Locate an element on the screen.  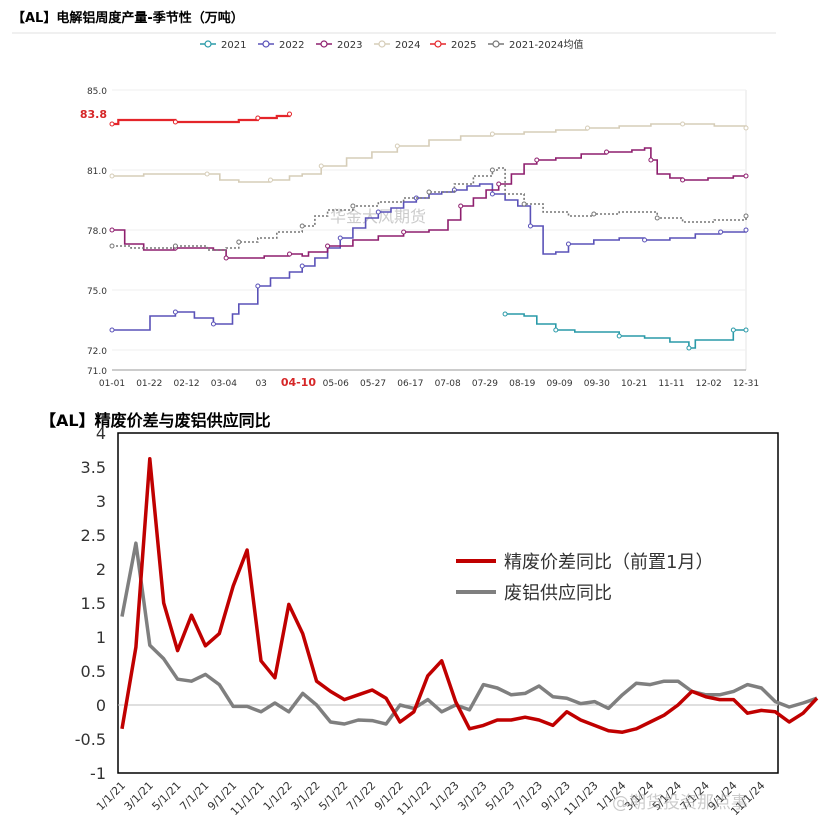
legend-label-2024: 2024 is located at coordinates (407, 45).